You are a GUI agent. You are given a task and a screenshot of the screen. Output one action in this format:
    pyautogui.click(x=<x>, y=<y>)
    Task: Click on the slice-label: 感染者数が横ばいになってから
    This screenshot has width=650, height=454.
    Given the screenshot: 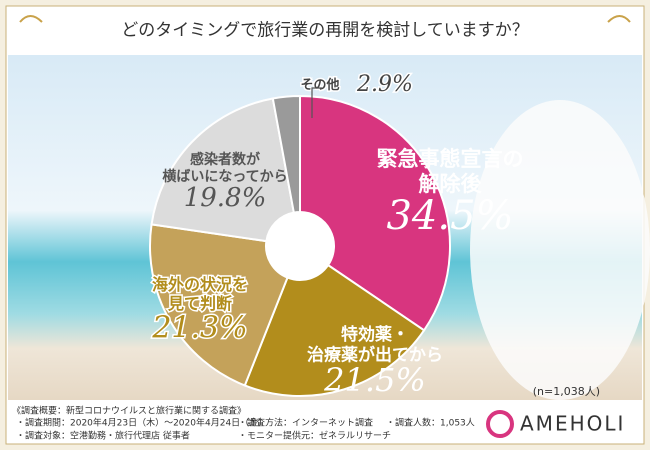 What is the action you would take?
    pyautogui.click(x=224, y=168)
    